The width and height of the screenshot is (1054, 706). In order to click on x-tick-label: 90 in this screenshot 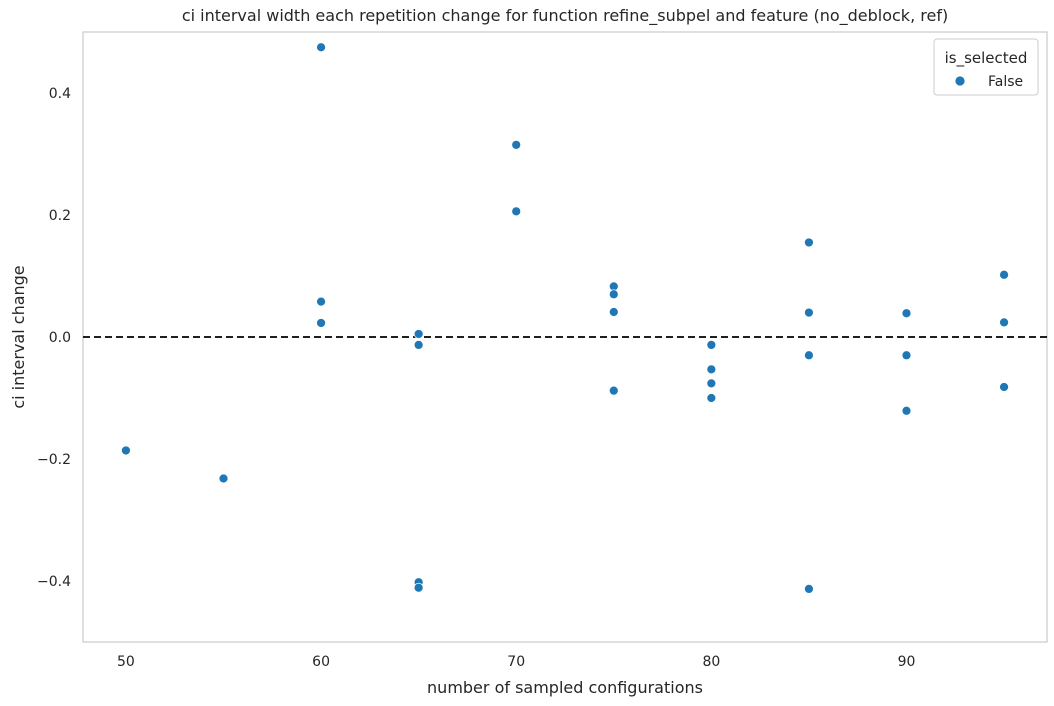, I will do `click(907, 662)`.